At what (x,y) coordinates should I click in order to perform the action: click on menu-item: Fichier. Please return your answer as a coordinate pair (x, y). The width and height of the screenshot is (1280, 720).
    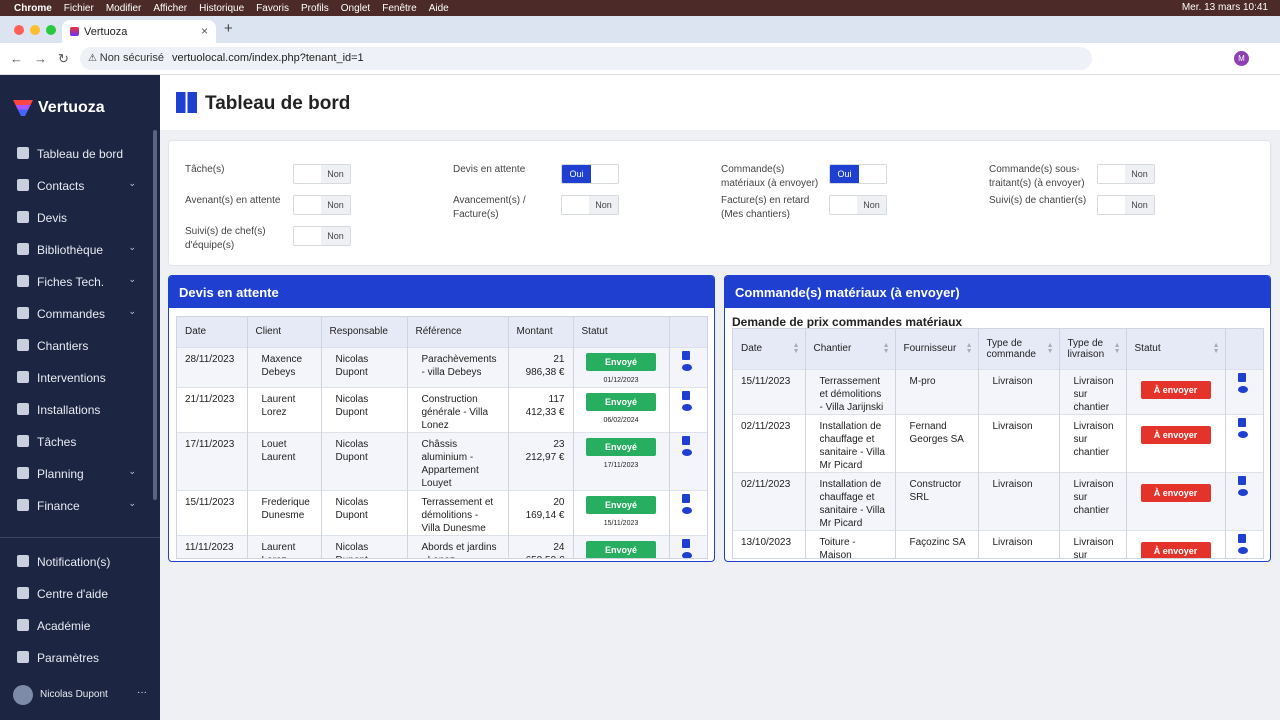
    Looking at the image, I should click on (78, 8).